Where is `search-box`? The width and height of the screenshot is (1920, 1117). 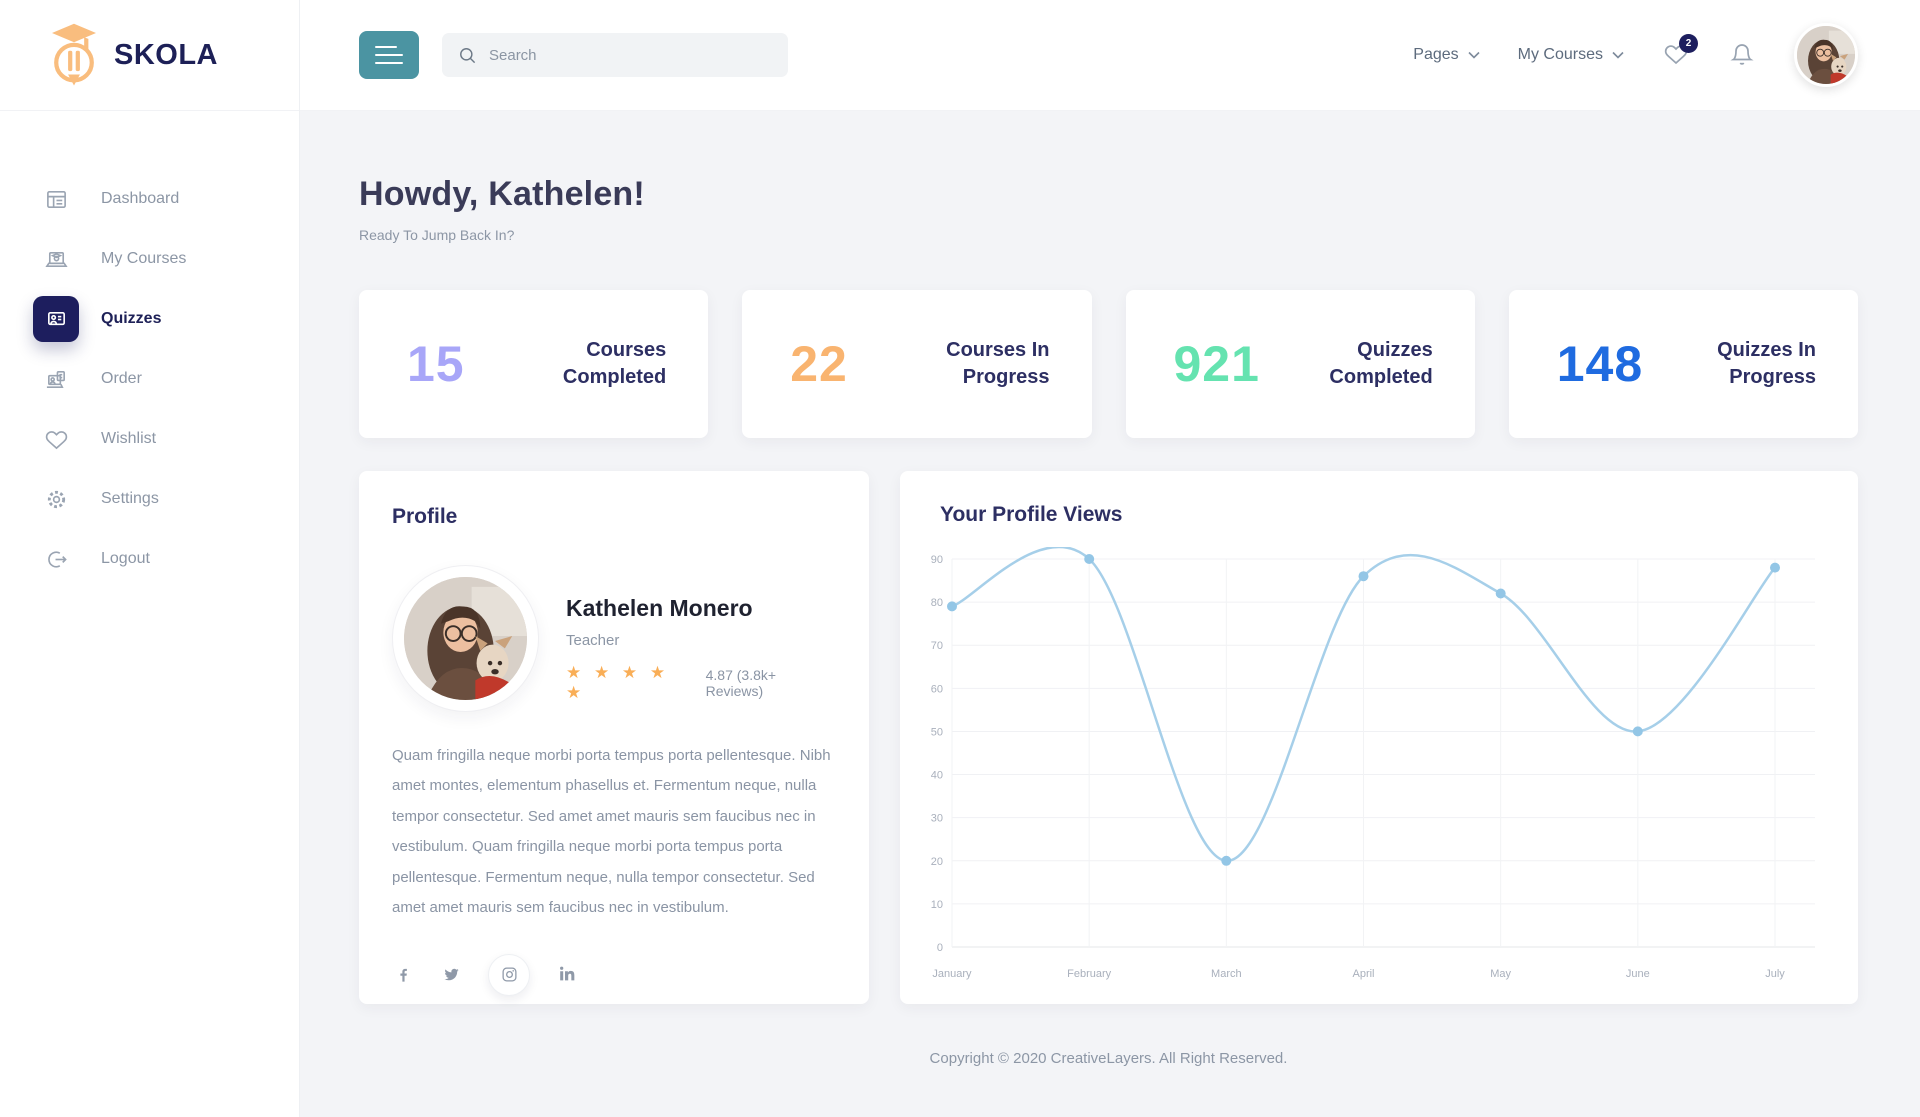
search-box is located at coordinates (615, 55).